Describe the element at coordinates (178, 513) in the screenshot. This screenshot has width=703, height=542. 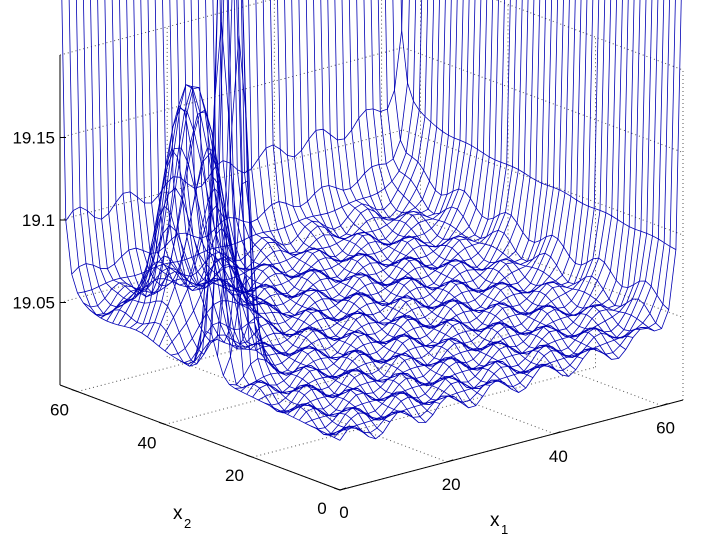
I see `x2-axis-label: x` at that location.